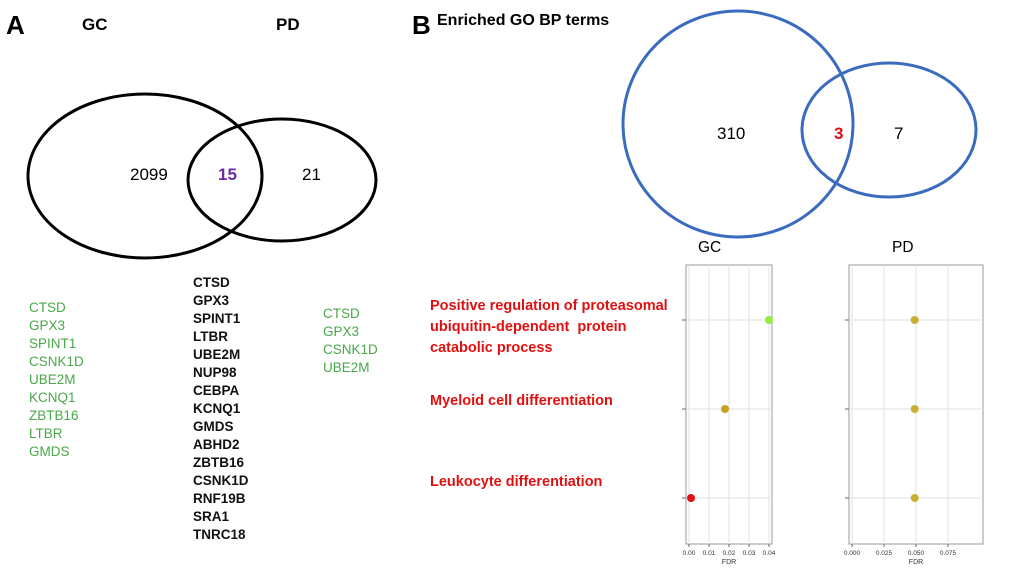 The width and height of the screenshot is (1020, 569). What do you see at coordinates (216, 390) in the screenshot?
I see `gene-overlap-item: CEBPA` at bounding box center [216, 390].